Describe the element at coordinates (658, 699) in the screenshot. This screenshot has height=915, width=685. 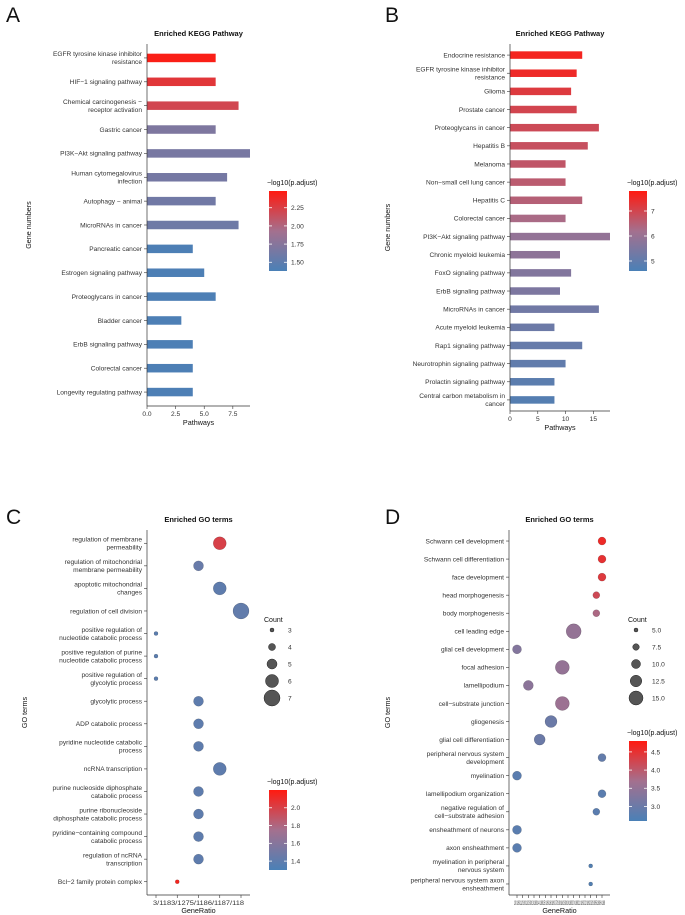
I see `size-legend-label: 15.0` at that location.